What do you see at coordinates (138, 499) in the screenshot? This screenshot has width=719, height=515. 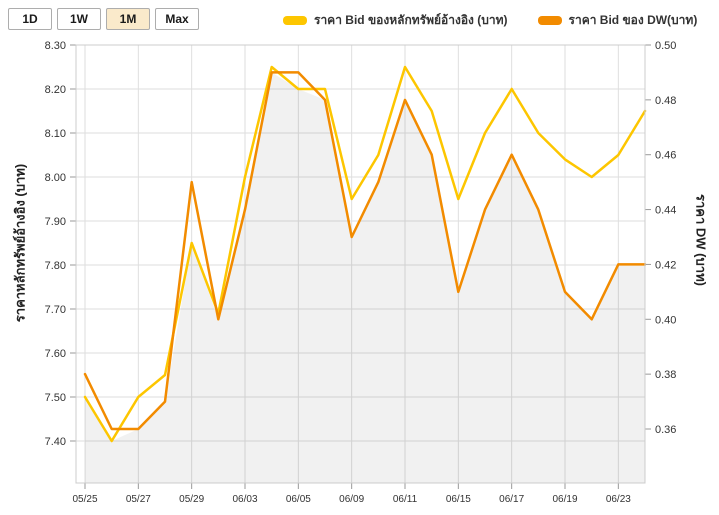 I see `axis-tick-label: 05/27` at bounding box center [138, 499].